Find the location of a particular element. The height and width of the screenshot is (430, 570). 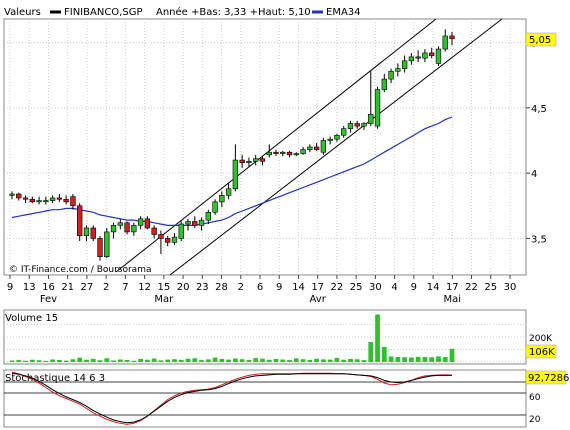

month-label: Avr is located at coordinates (318, 299).